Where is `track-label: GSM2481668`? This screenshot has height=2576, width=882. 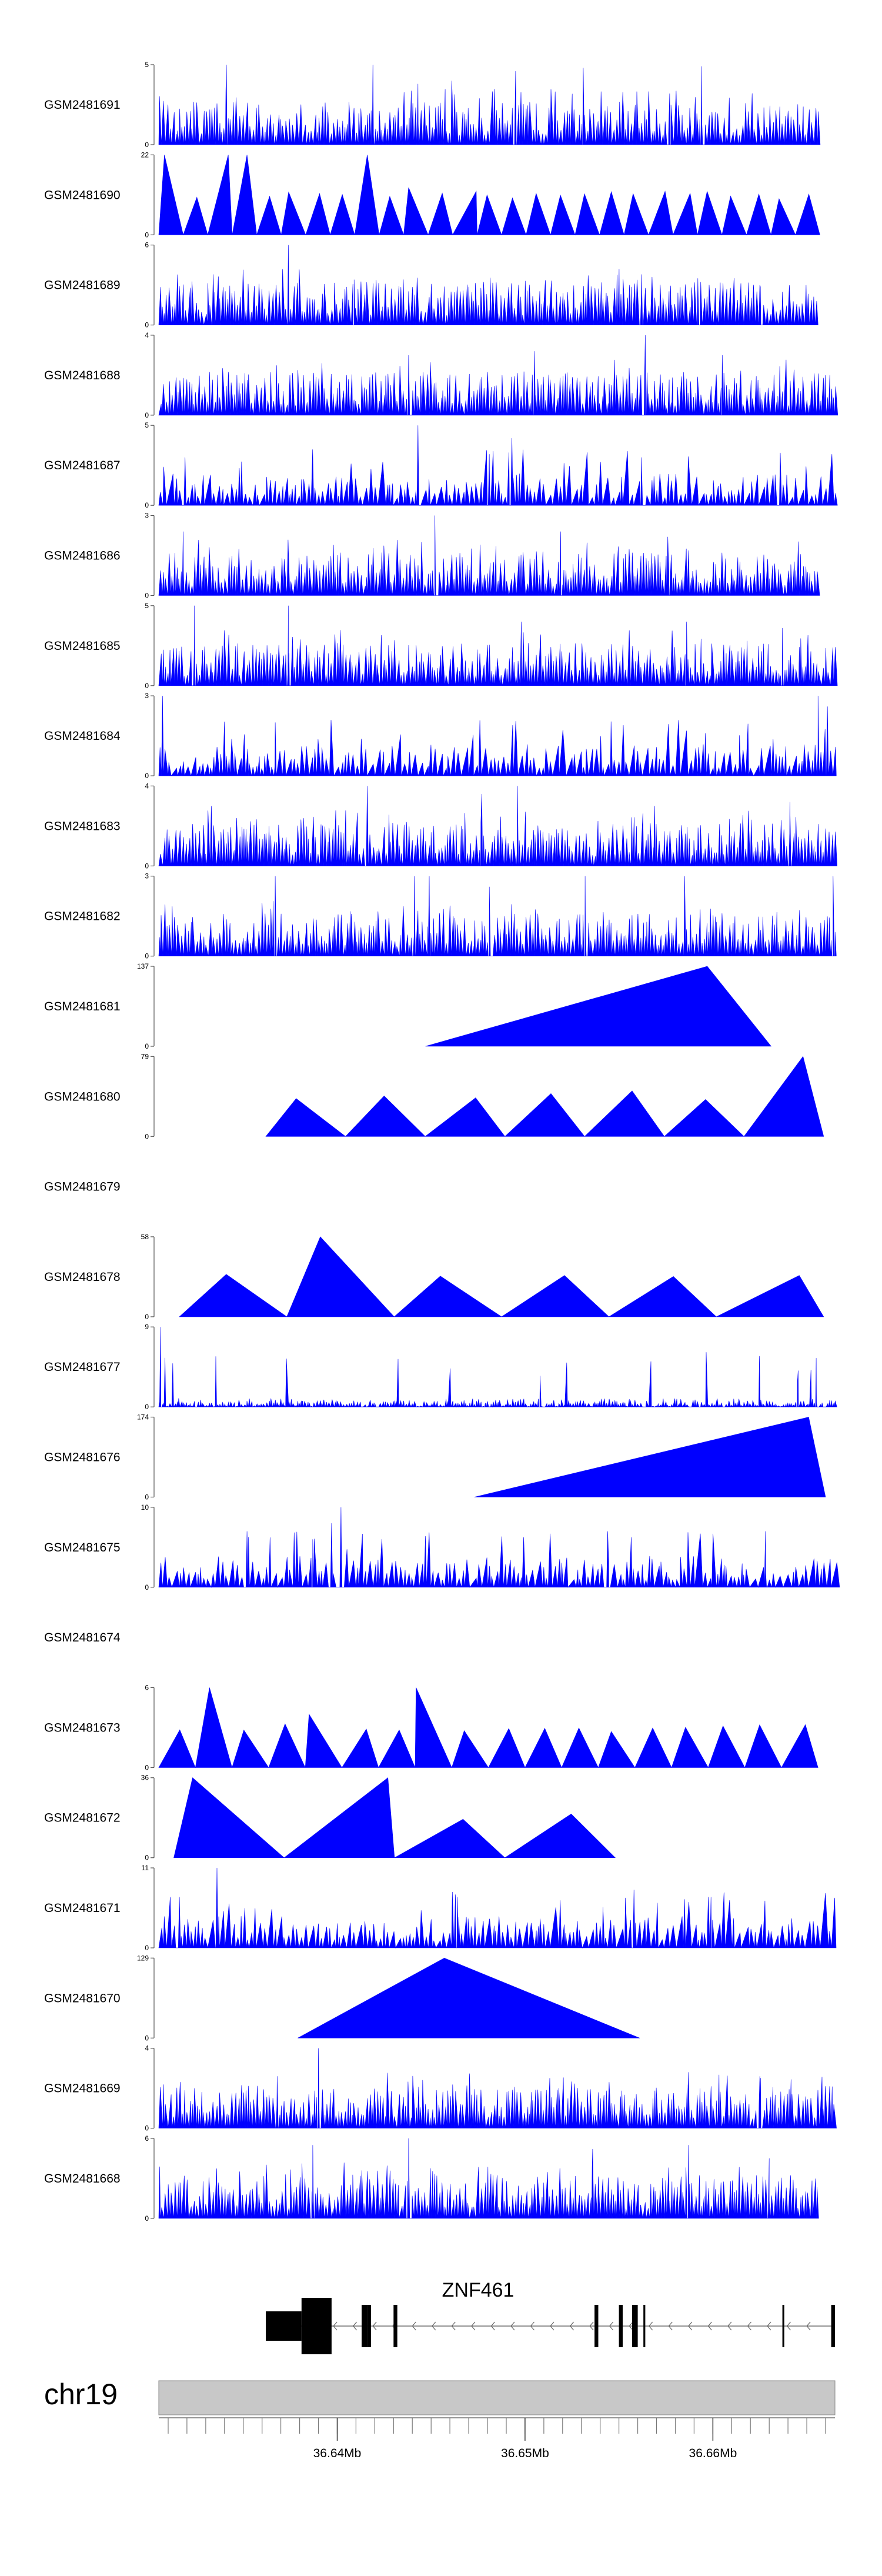 track-label: GSM2481668 is located at coordinates (82, 2178).